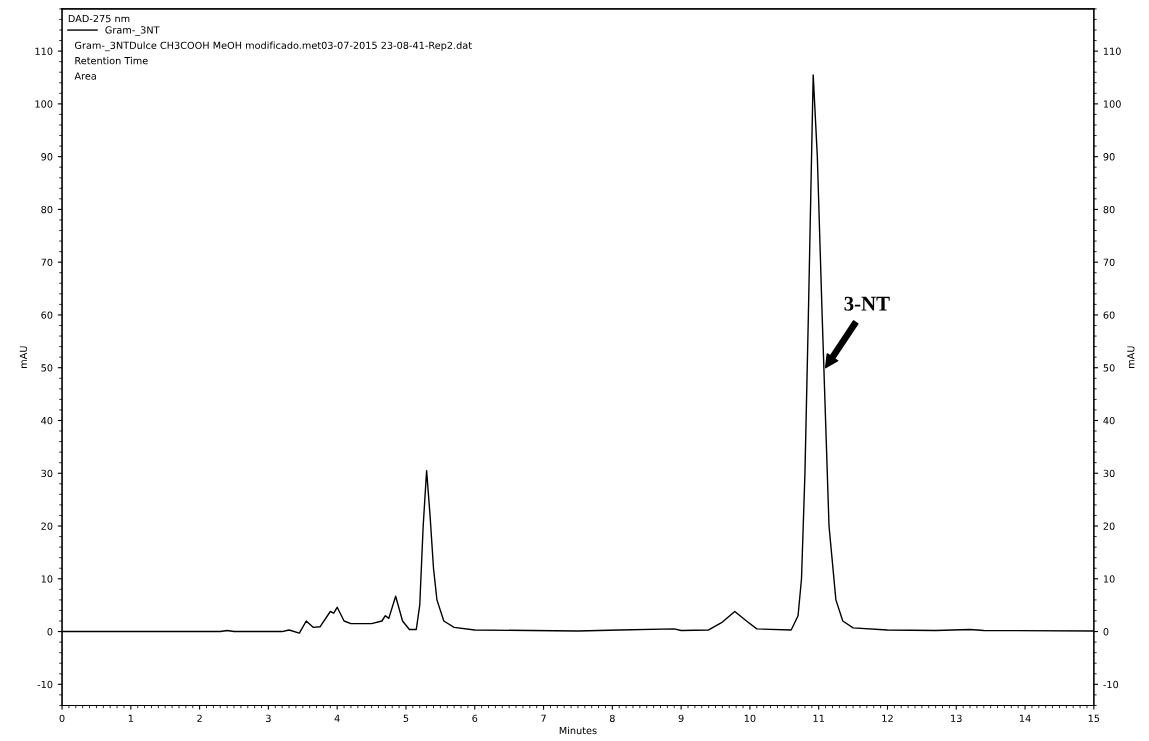 The height and width of the screenshot is (741, 1149). What do you see at coordinates (1106, 632) in the screenshot?
I see `y2-tick-label: 0` at bounding box center [1106, 632].